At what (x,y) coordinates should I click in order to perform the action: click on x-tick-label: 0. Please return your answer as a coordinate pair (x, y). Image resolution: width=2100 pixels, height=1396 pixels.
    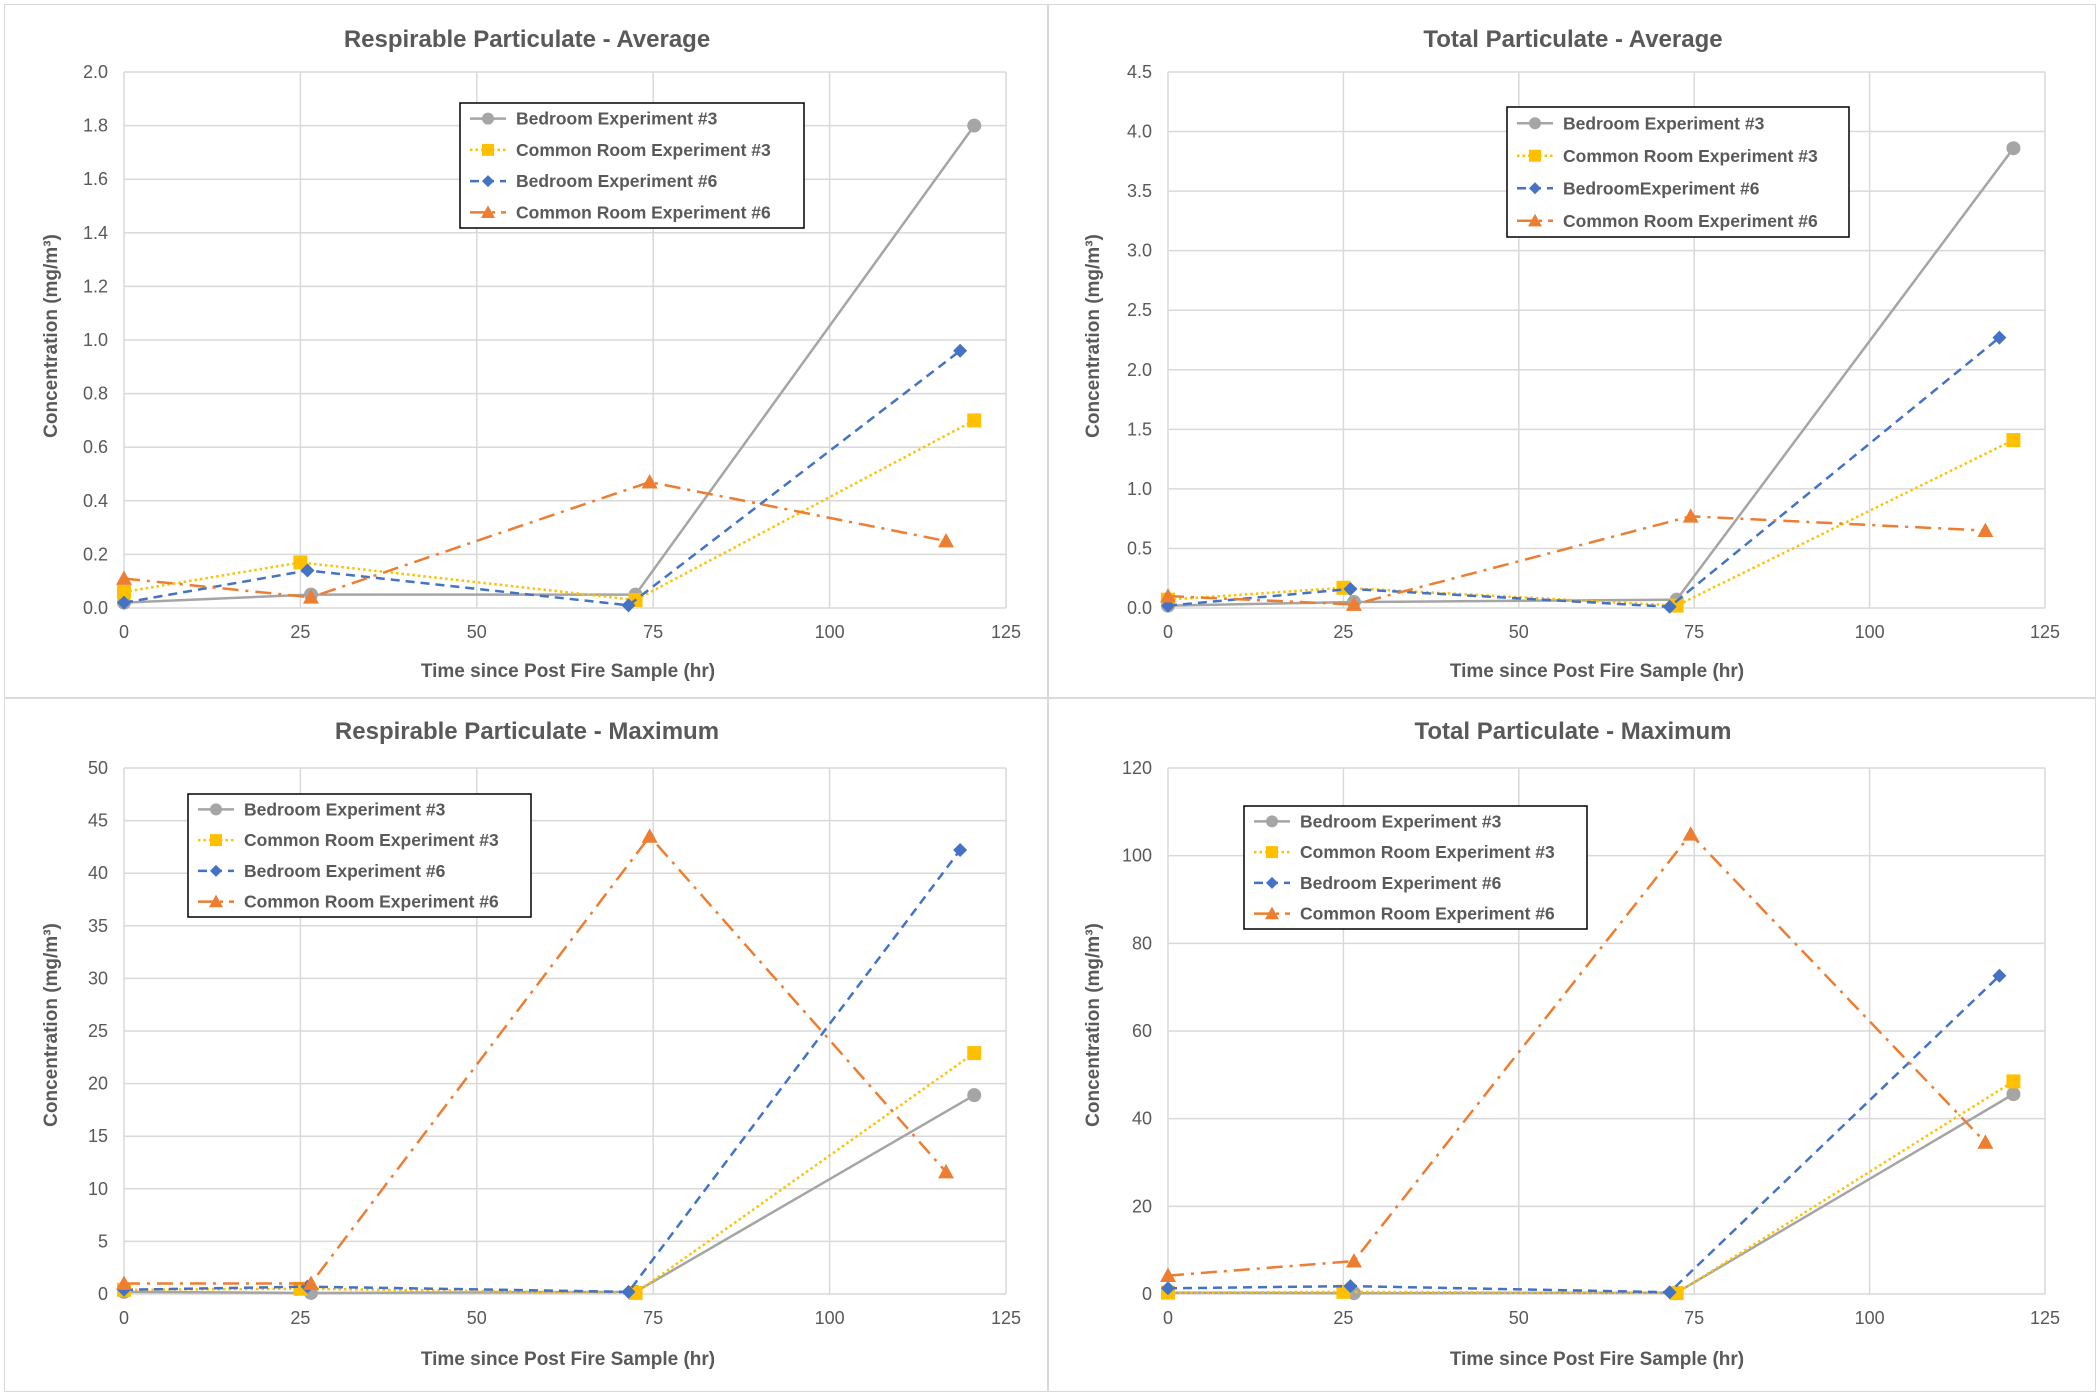
    Looking at the image, I should click on (124, 632).